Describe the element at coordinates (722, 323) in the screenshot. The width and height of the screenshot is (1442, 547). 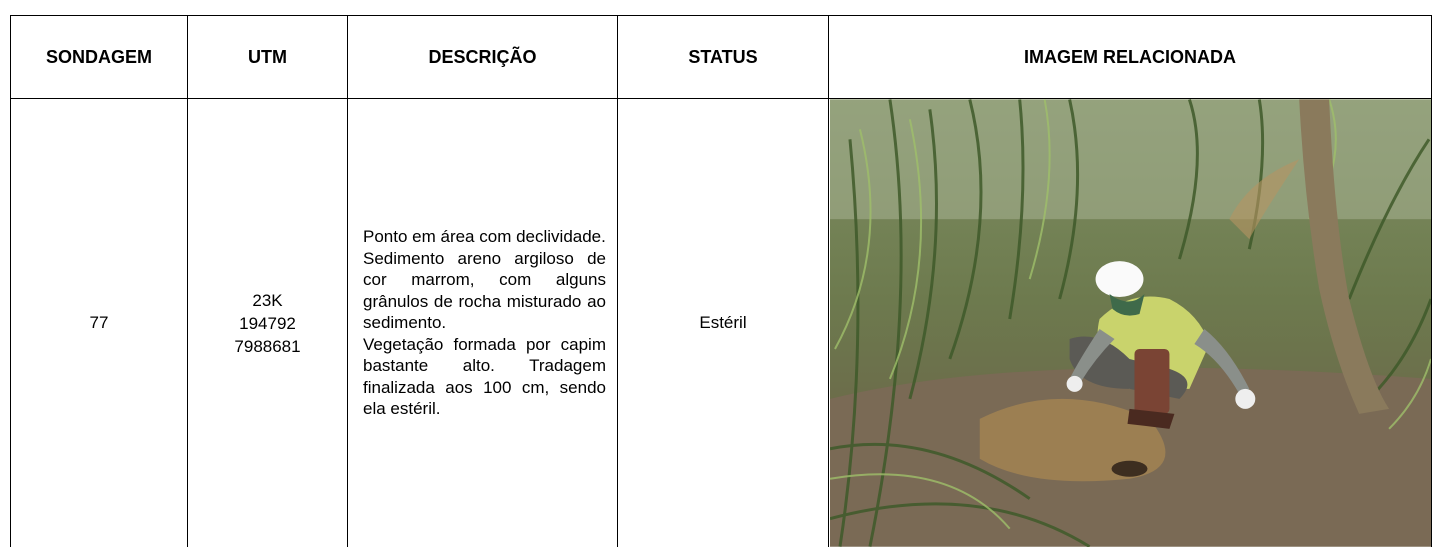
I see `status-cell: Estéril` at that location.